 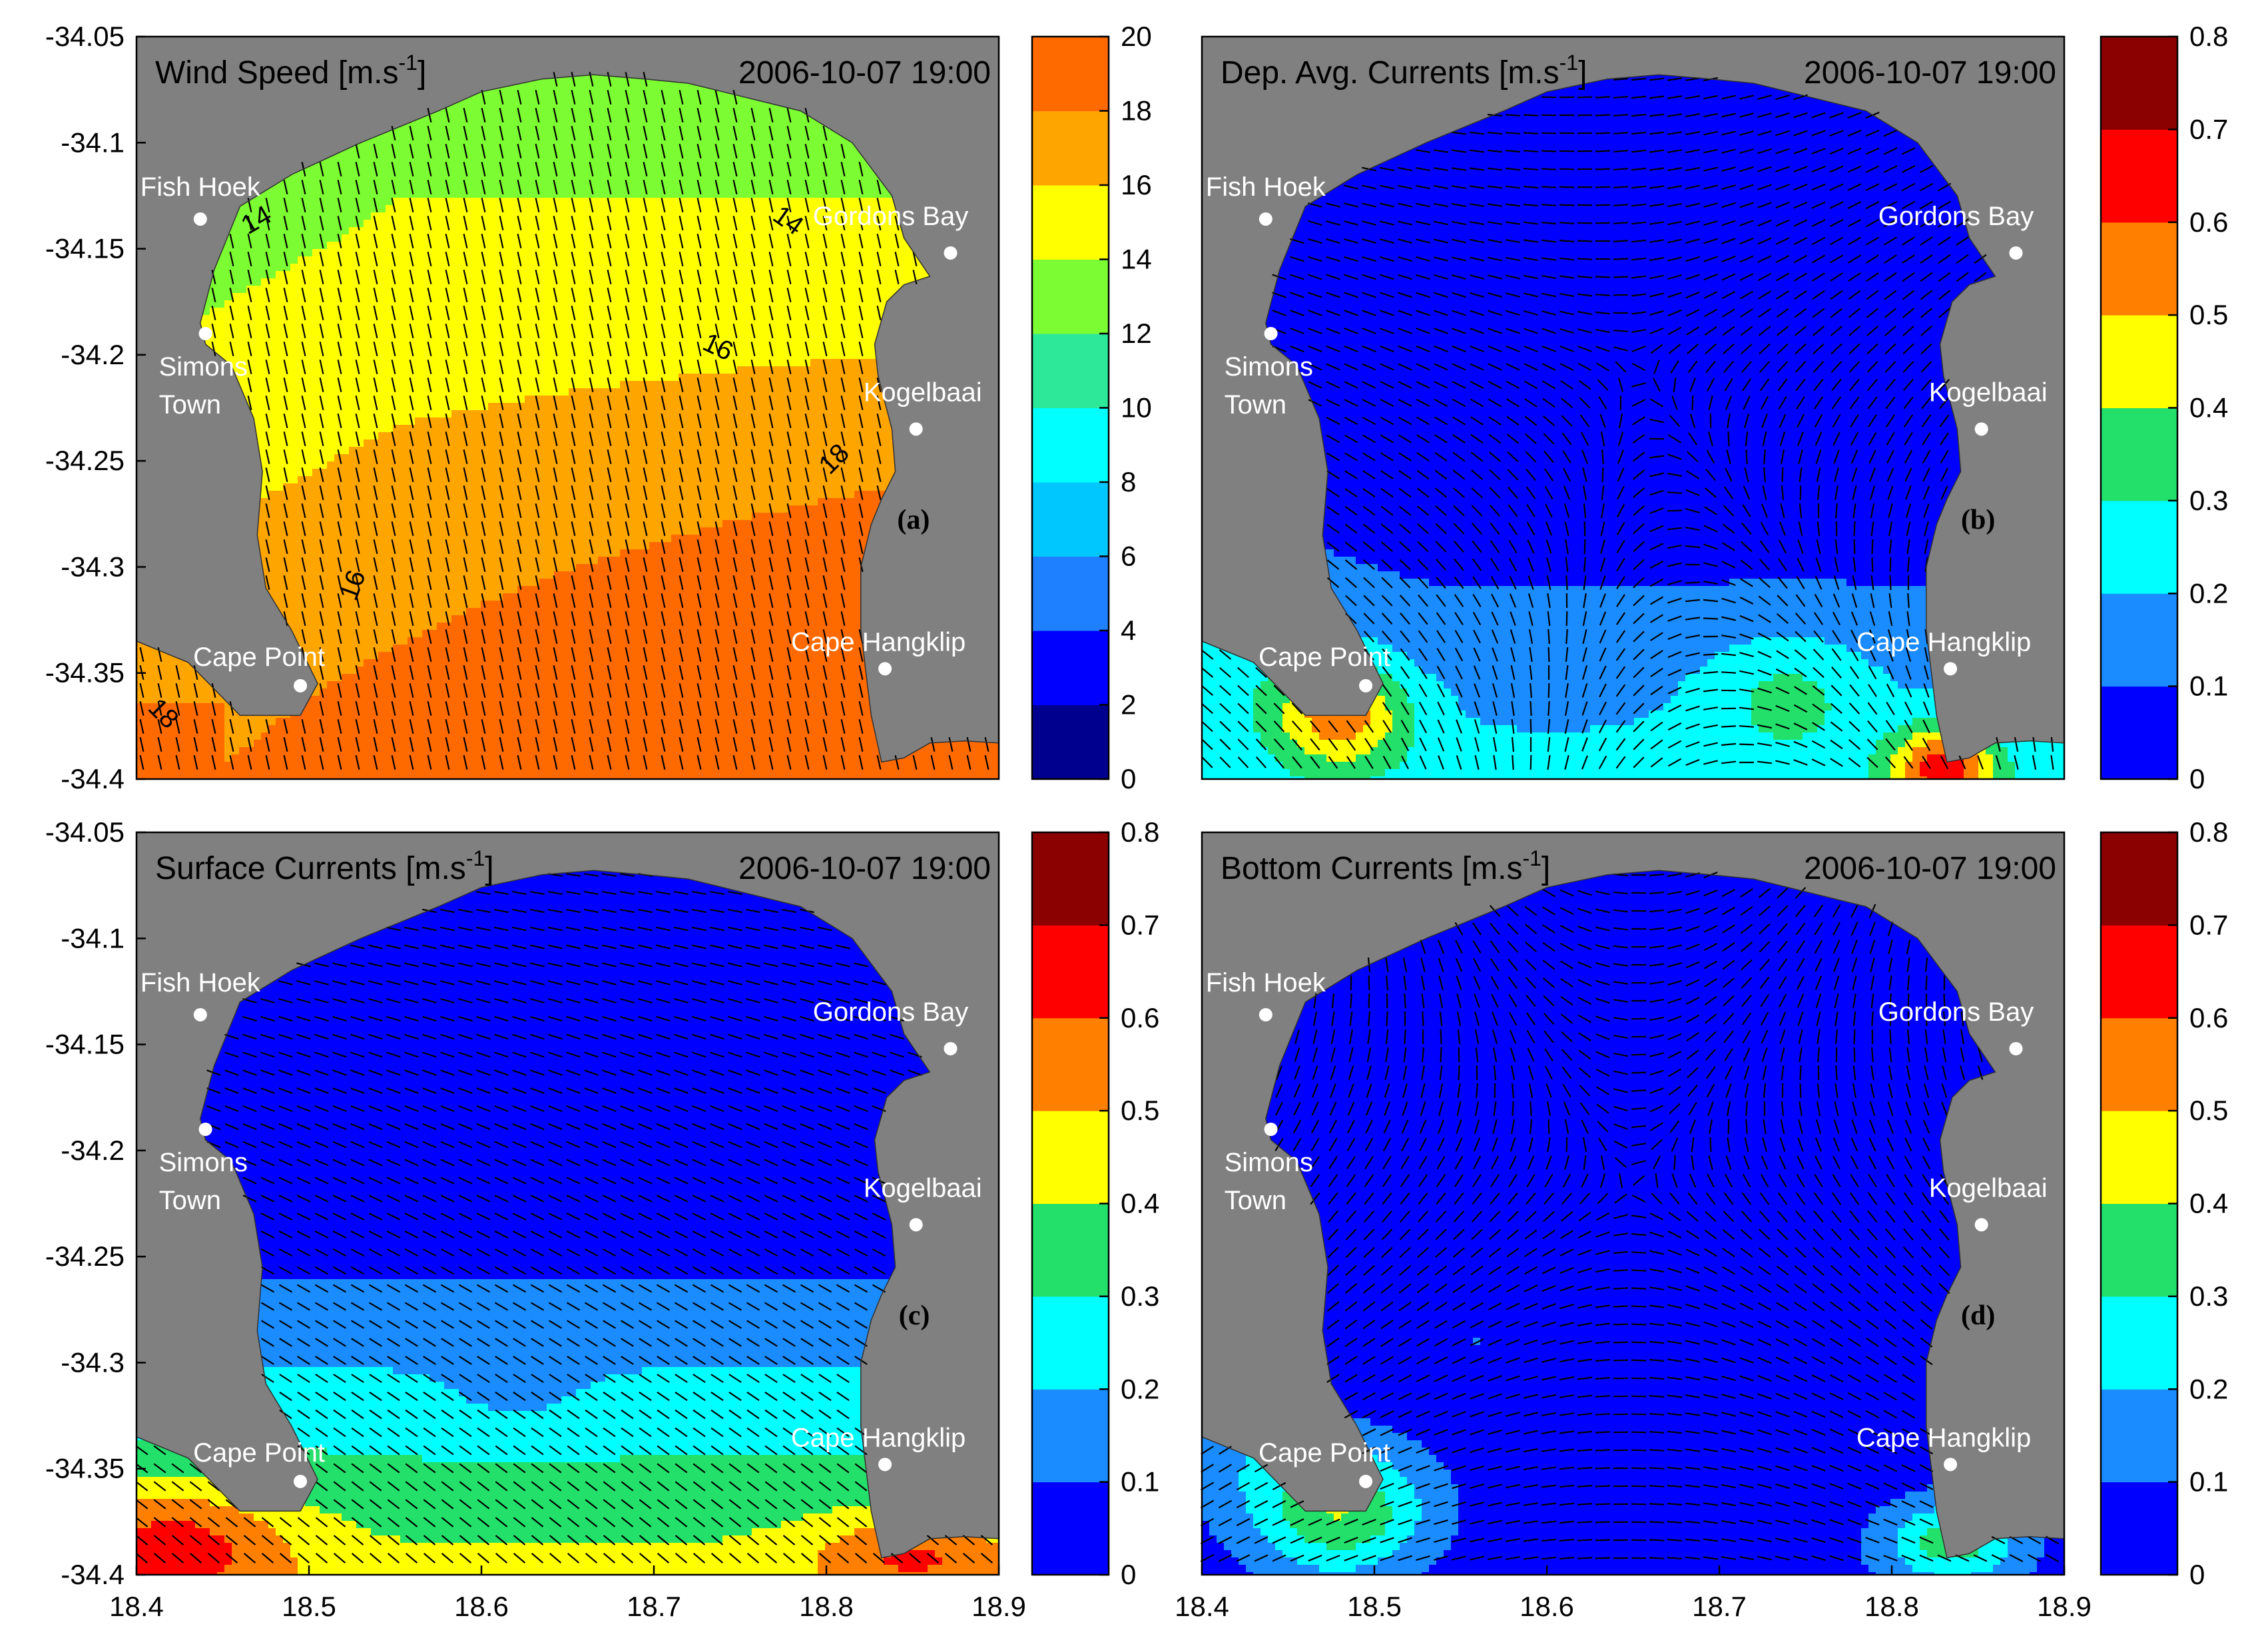 What do you see at coordinates (1136, 407) in the screenshot?
I see `colorbar-tick-label: 10` at bounding box center [1136, 407].